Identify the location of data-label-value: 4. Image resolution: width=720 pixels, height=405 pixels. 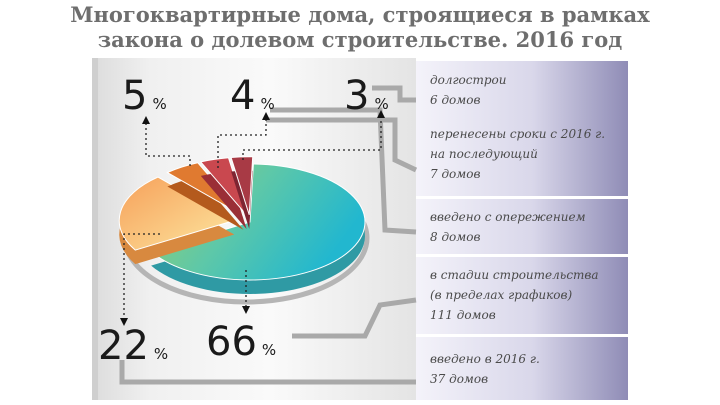
(243, 96).